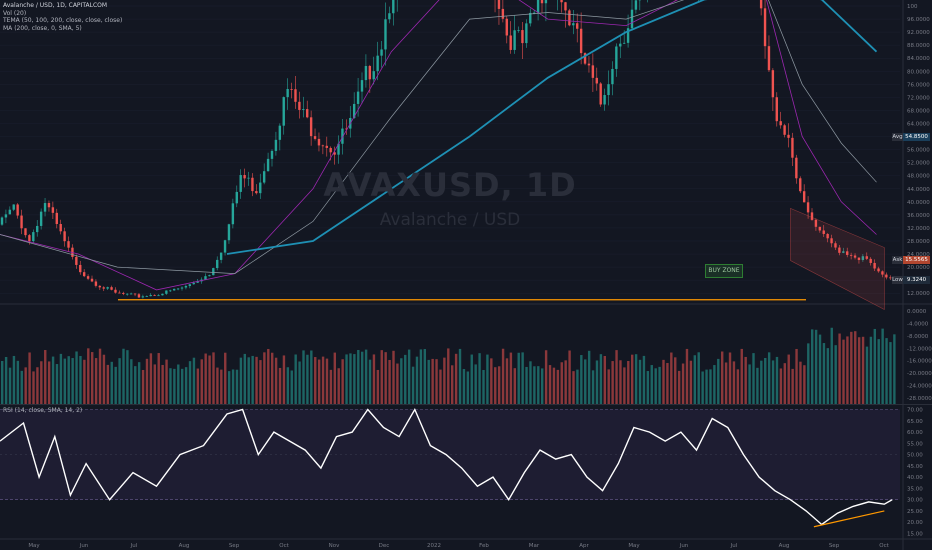 The image size is (932, 550). I want to click on time-tick-label: Jun, so click(84, 546).